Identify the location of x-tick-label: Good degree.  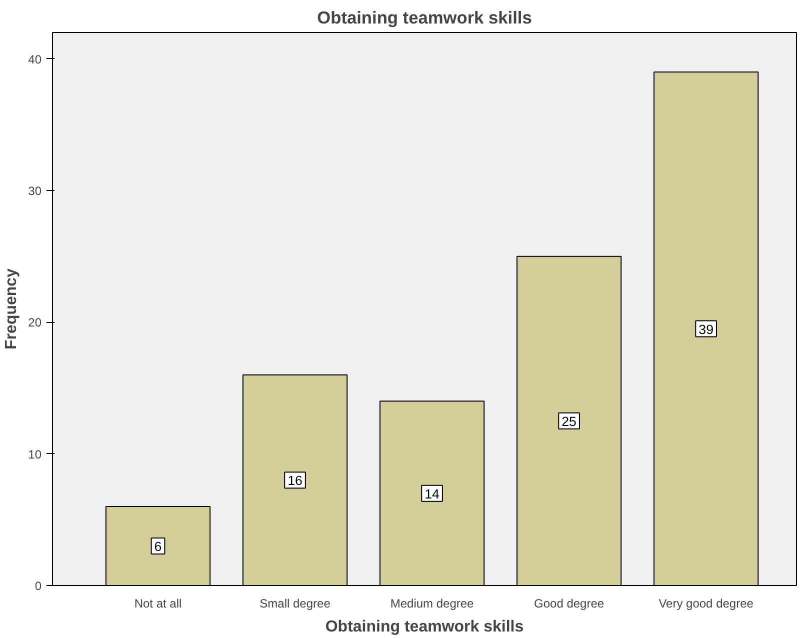
(569, 603).